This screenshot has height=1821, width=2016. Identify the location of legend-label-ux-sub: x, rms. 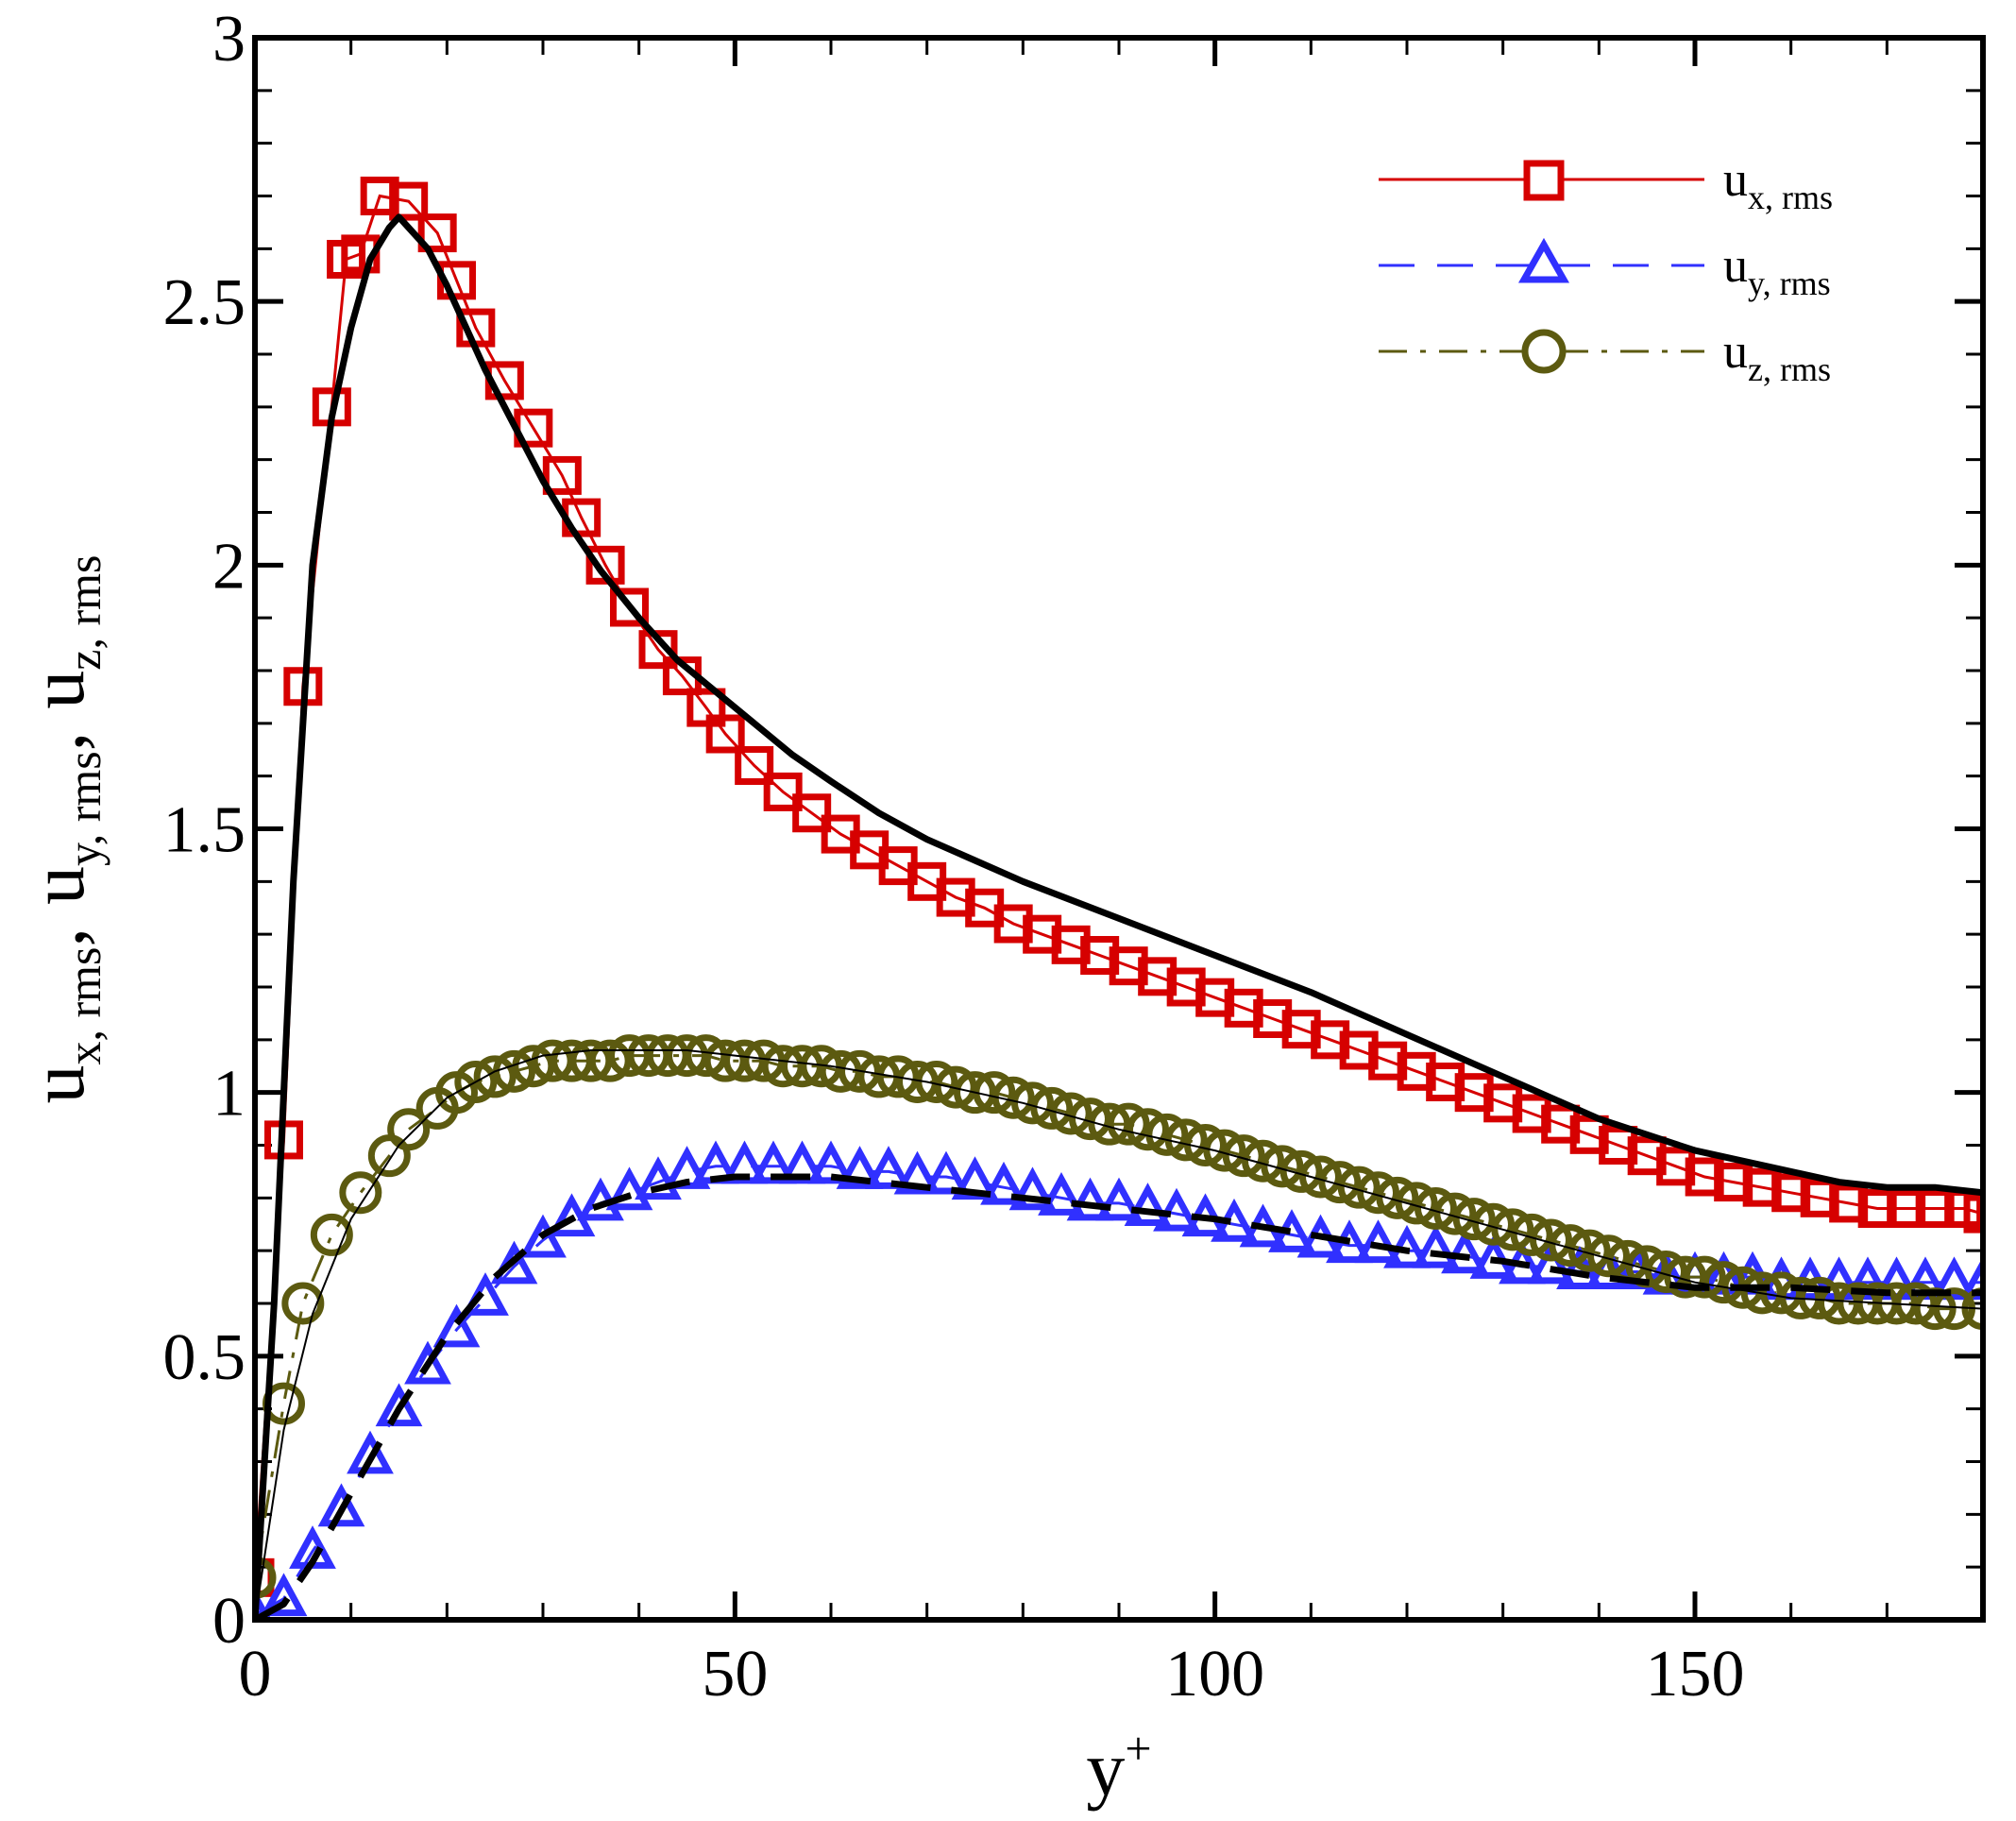
(1790, 197).